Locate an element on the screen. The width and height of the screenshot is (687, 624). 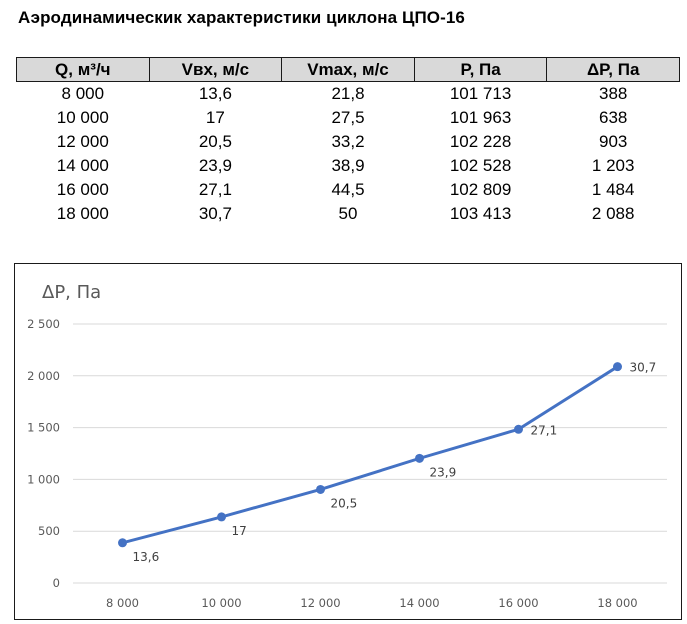
table-header-row: Q, м³/ч Vвх, м/с Vmax, м/с P, Па ΔP, Па is located at coordinates (348, 69).